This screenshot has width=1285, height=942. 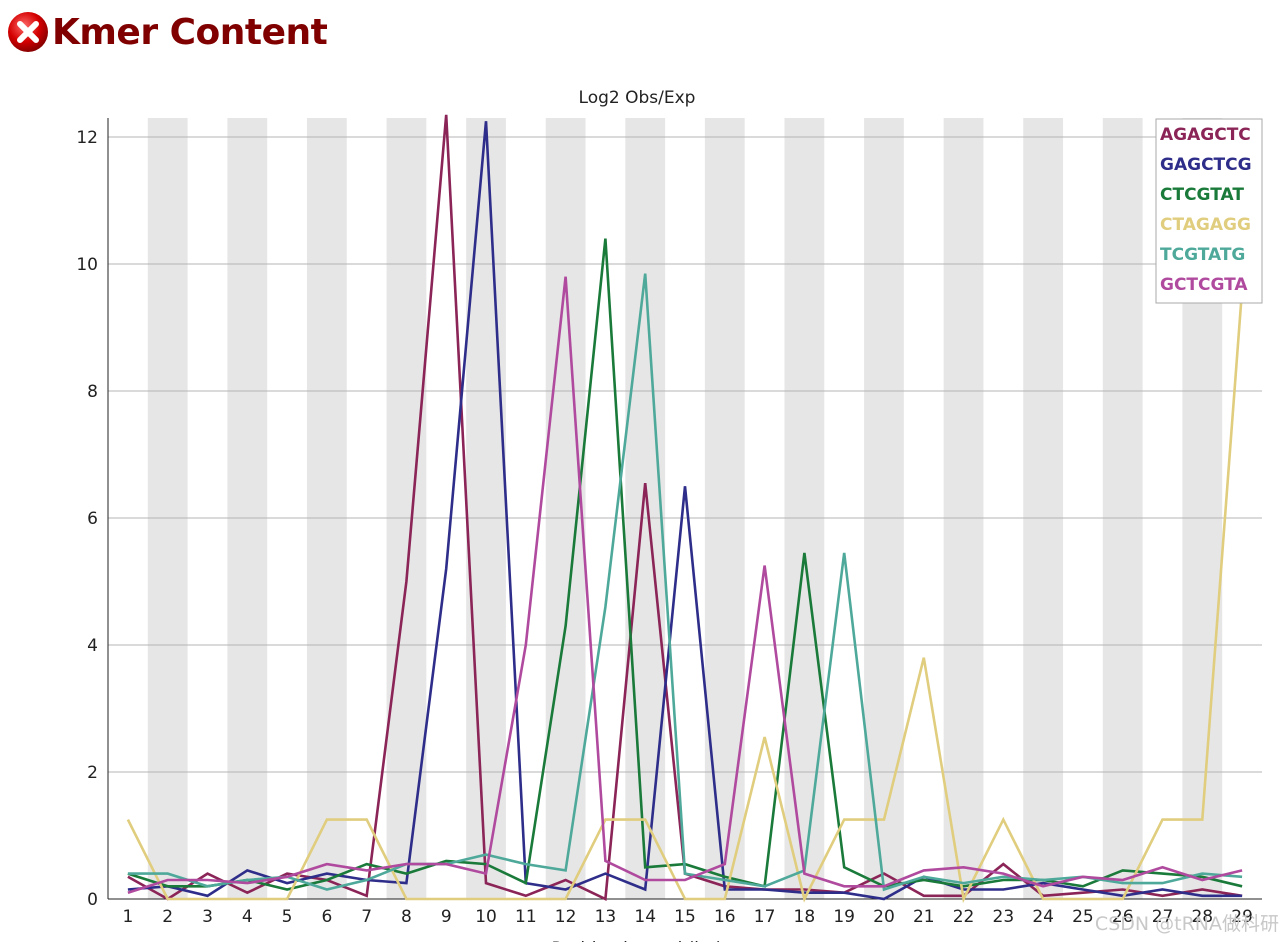 I want to click on x-tick-label: 2, so click(x=167, y=917).